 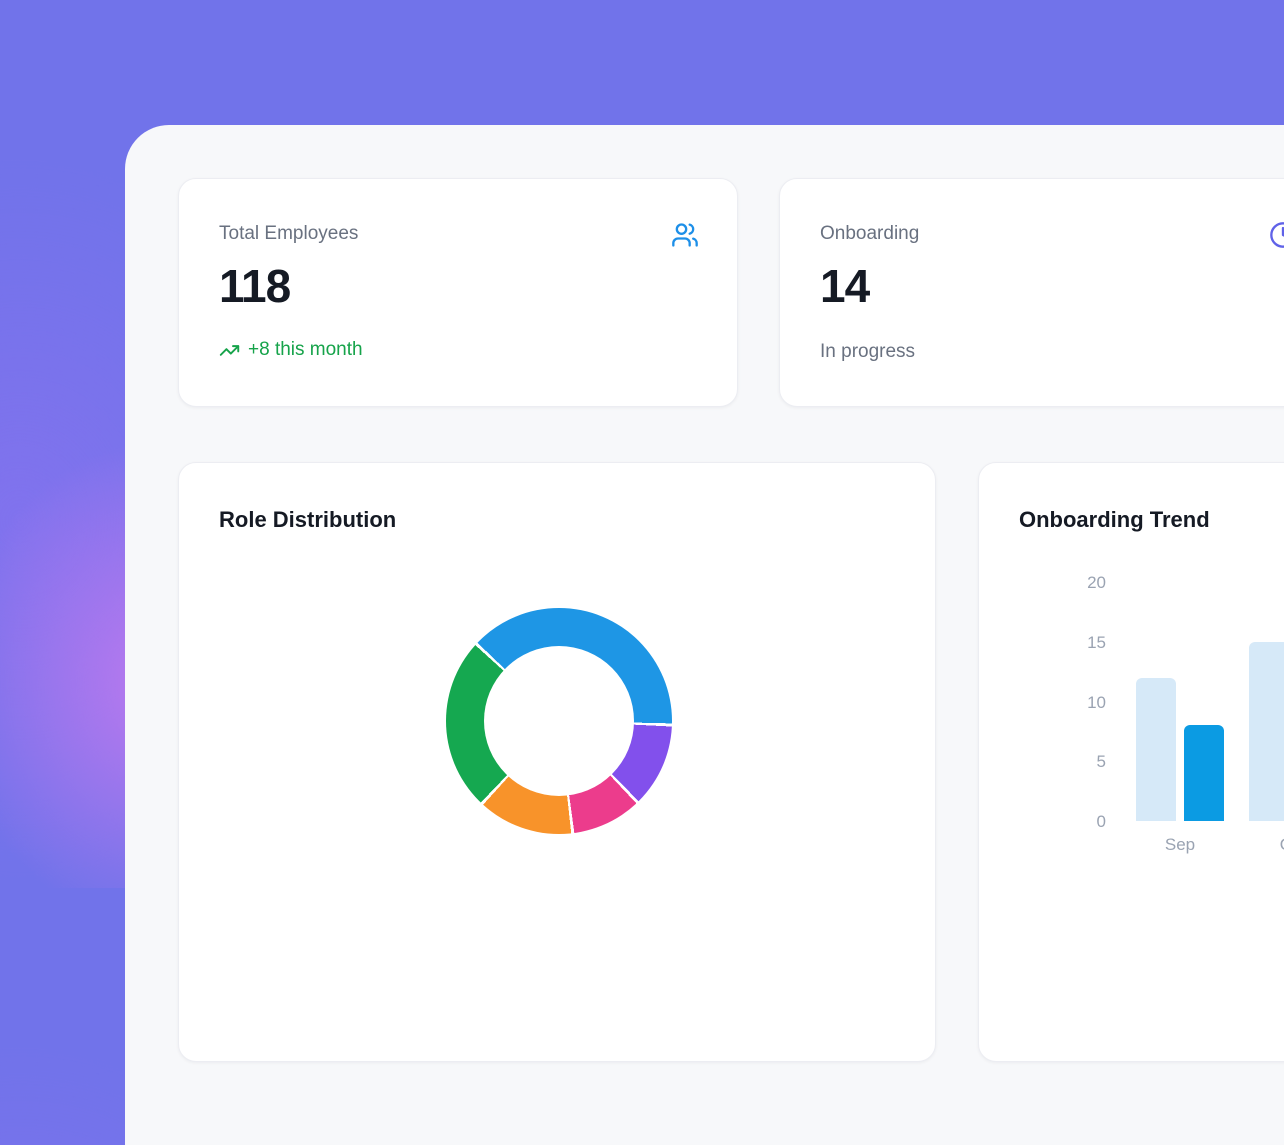 I want to click on onboarding-trend-card: Onboarding Trend 20 15 10 5 0 Sep Oct, so click(x=1131, y=762).